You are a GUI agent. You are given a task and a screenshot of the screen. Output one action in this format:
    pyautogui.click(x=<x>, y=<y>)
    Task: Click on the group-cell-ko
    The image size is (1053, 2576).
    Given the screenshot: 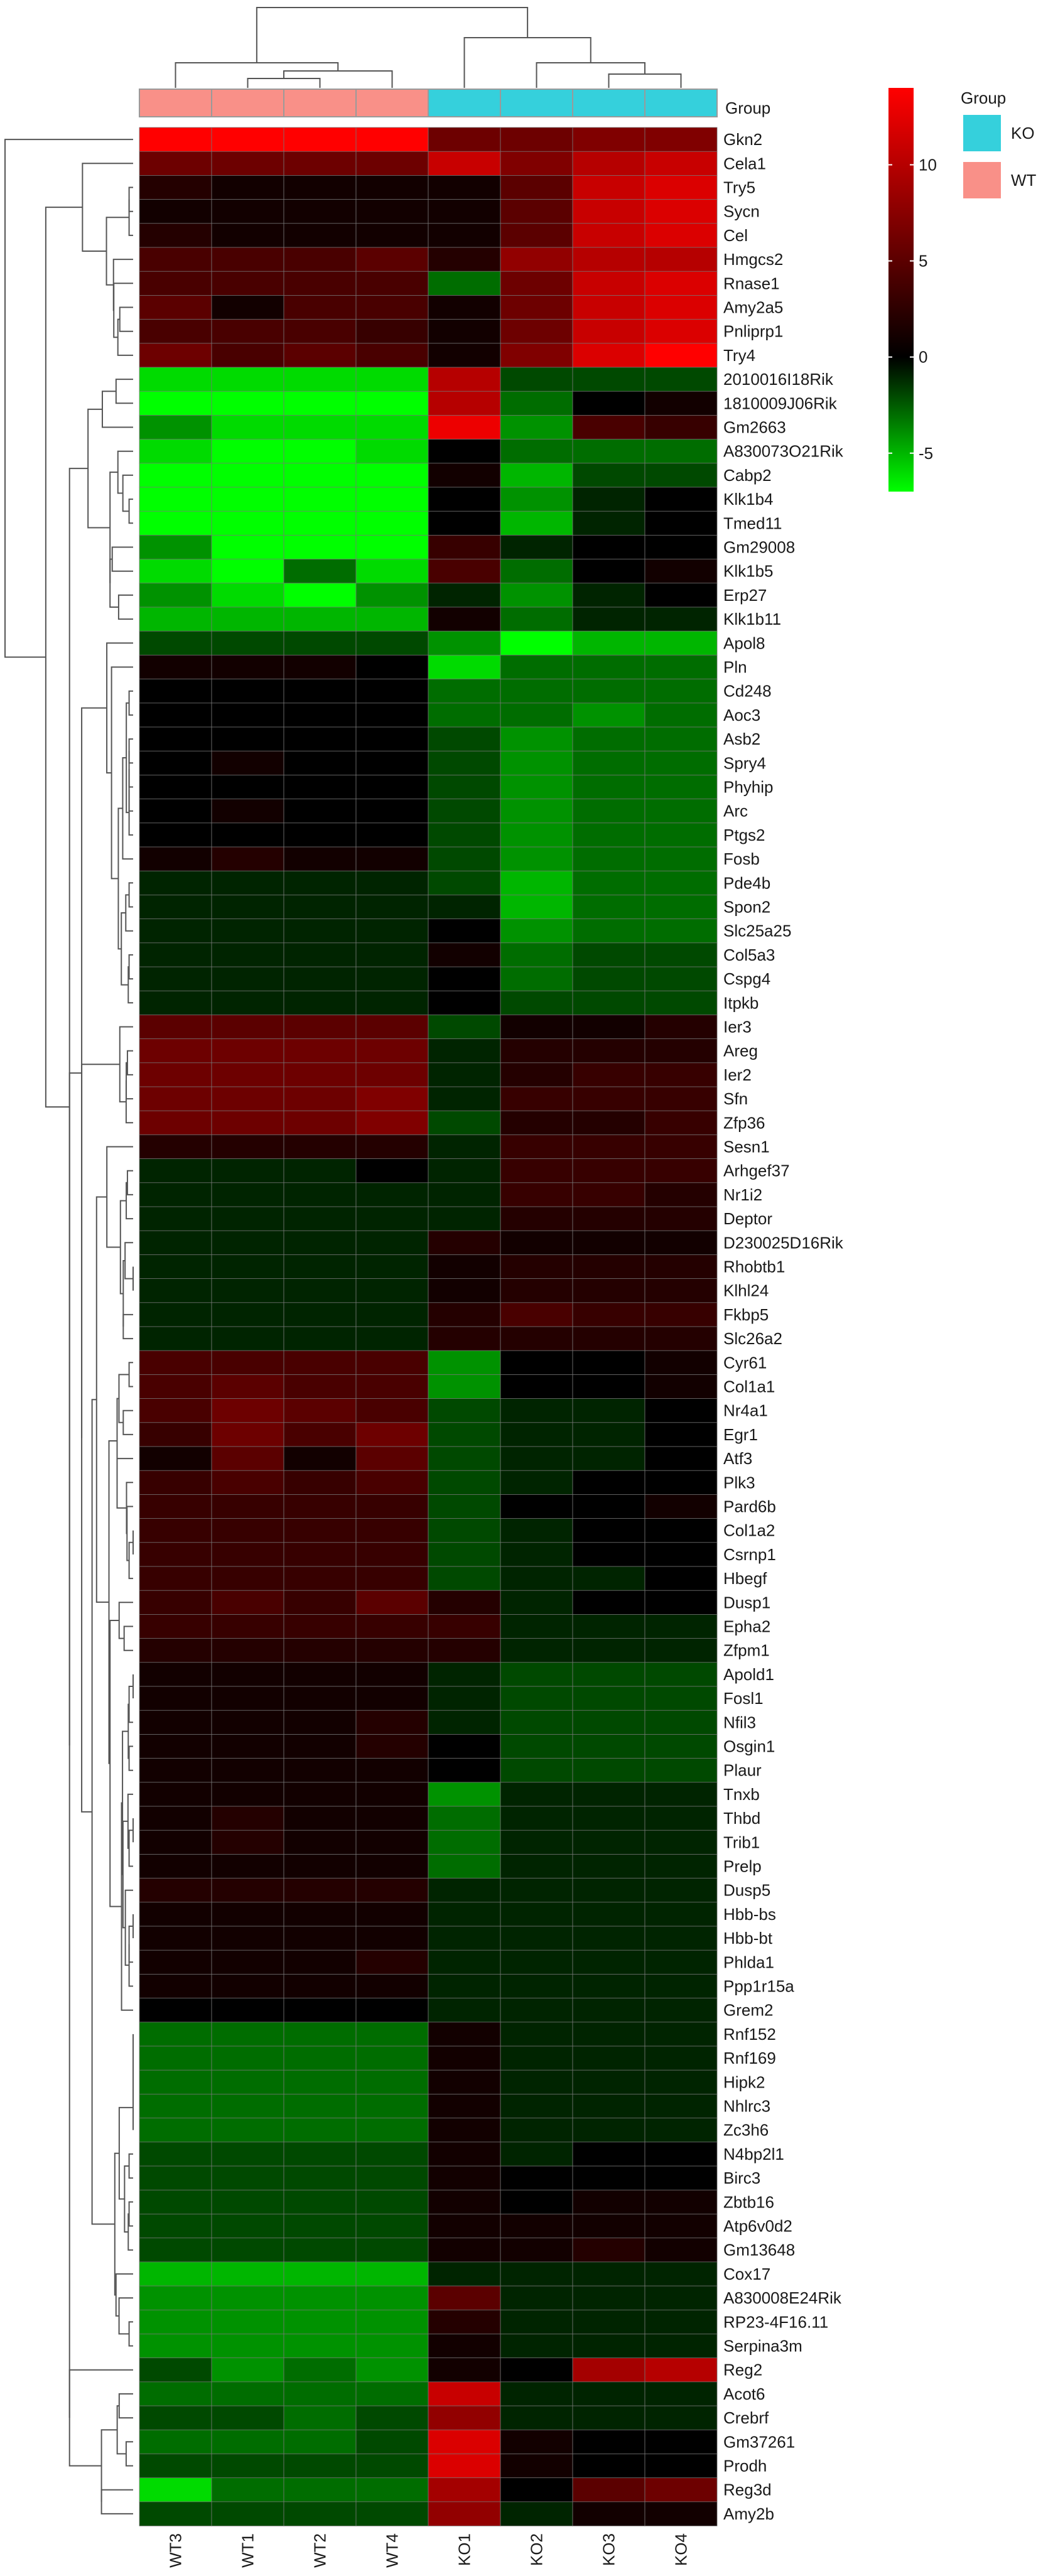 What is the action you would take?
    pyautogui.click(x=608, y=103)
    